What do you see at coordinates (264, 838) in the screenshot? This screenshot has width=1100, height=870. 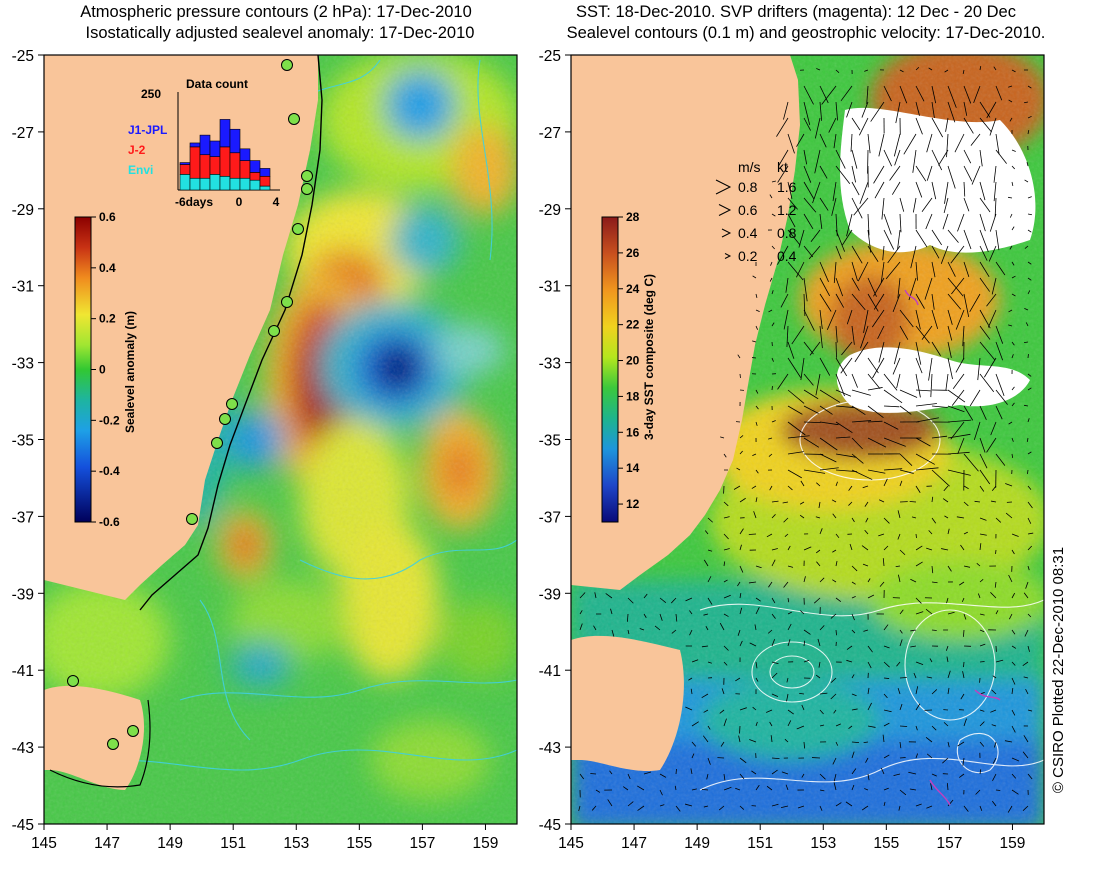 I see `left-x-axis: 145 147 149 151 153 155 157 159` at bounding box center [264, 838].